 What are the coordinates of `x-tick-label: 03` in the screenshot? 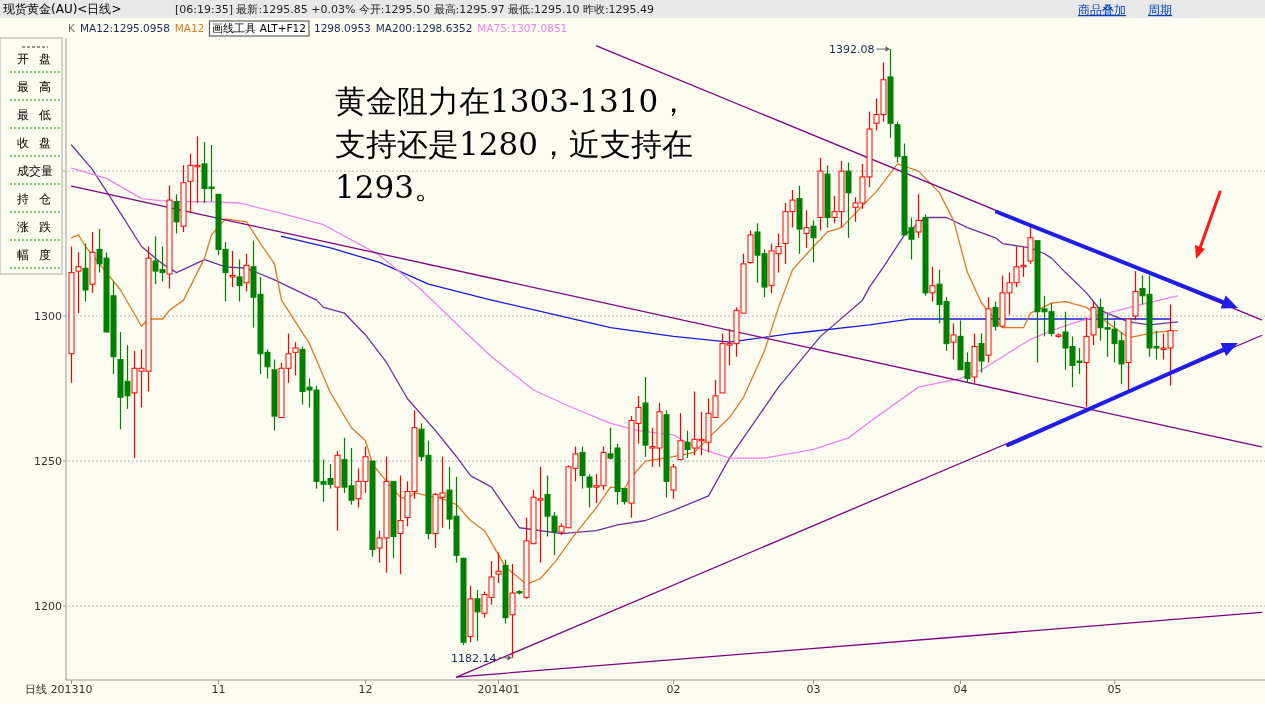 It's located at (813, 689).